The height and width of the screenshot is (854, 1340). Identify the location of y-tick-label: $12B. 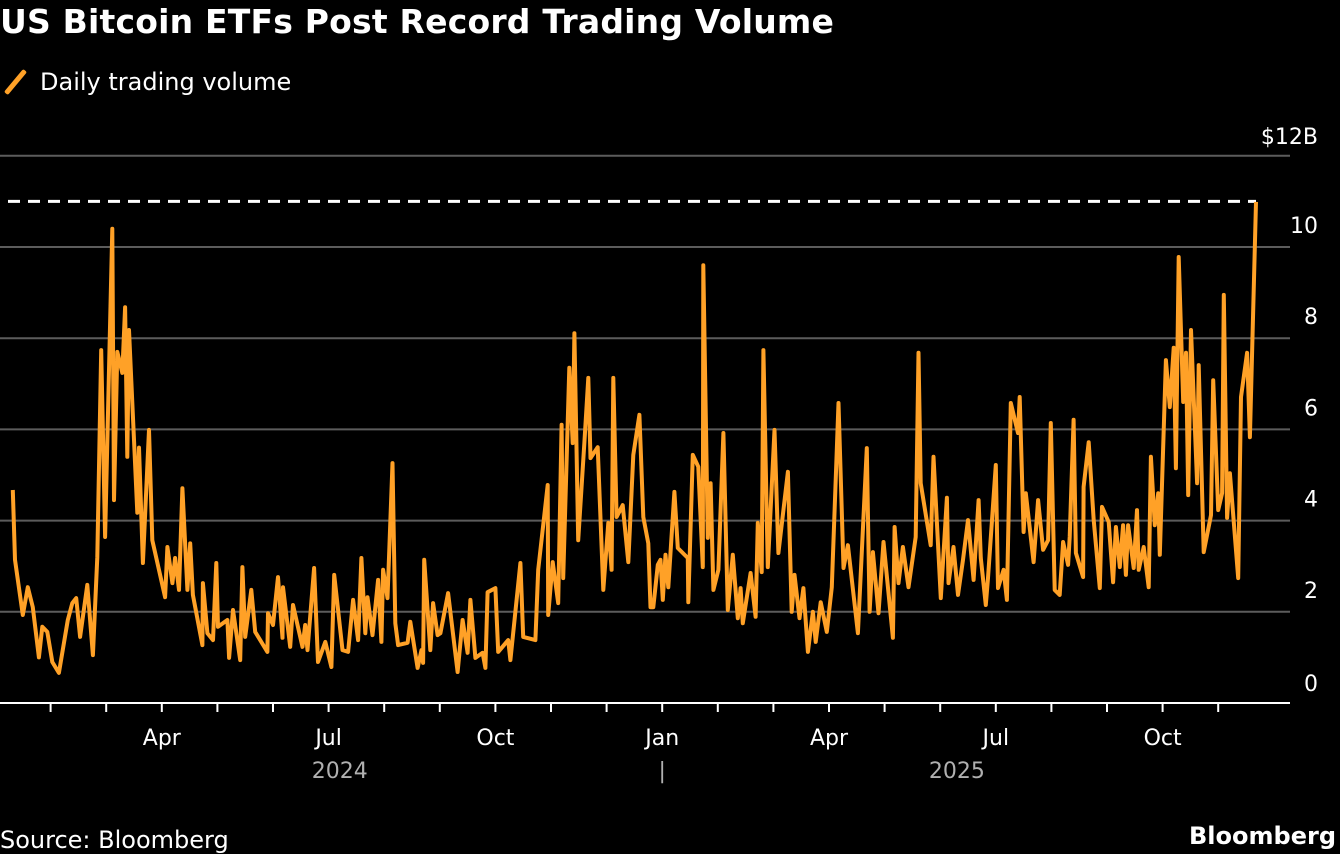
(1289, 137).